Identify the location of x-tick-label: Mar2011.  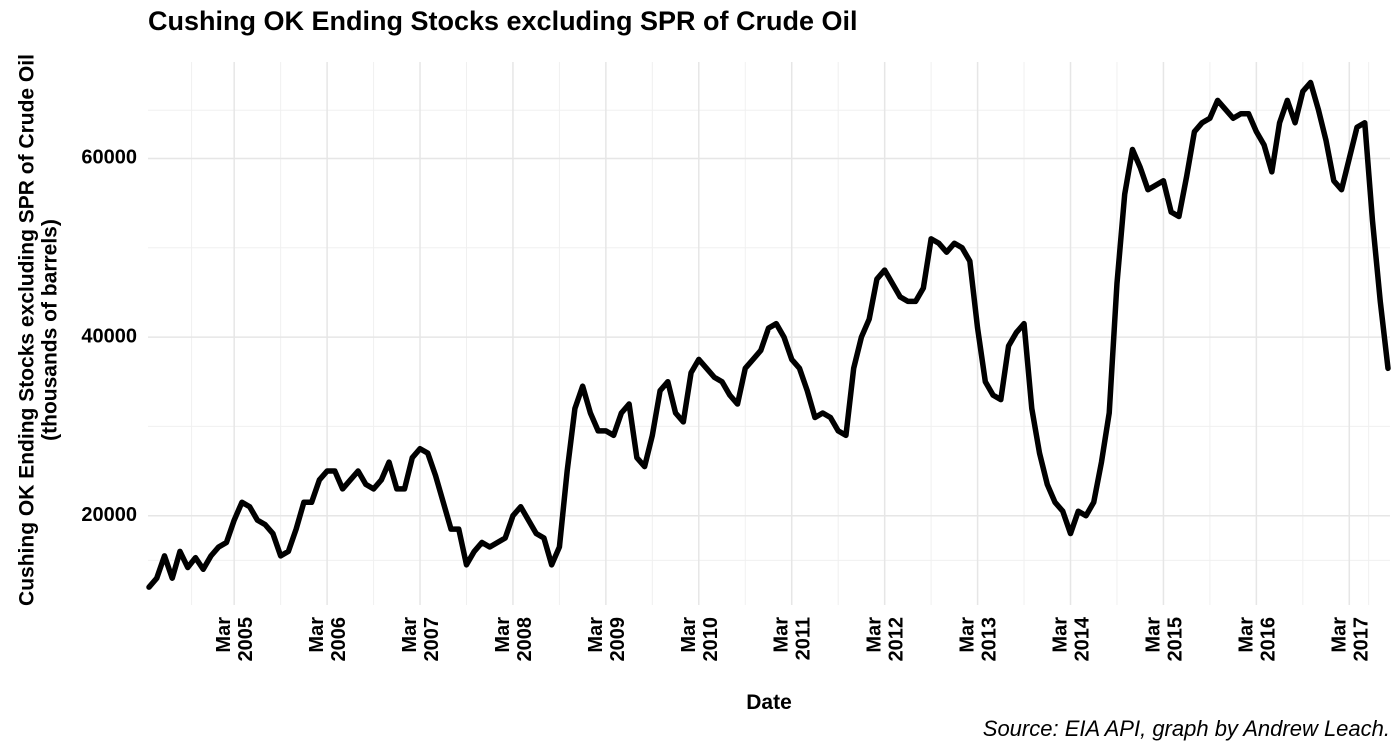
(793, 639).